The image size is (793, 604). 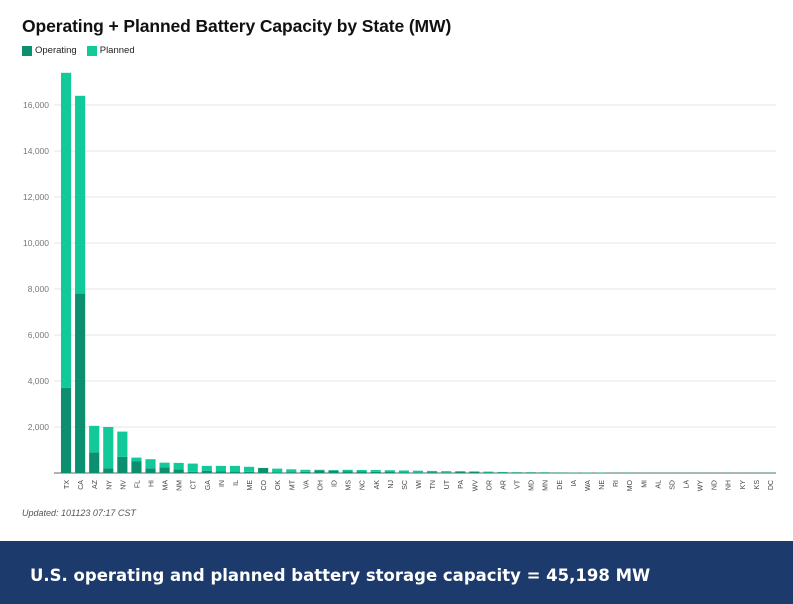 I want to click on x-tick-label: NJ, so click(x=391, y=484).